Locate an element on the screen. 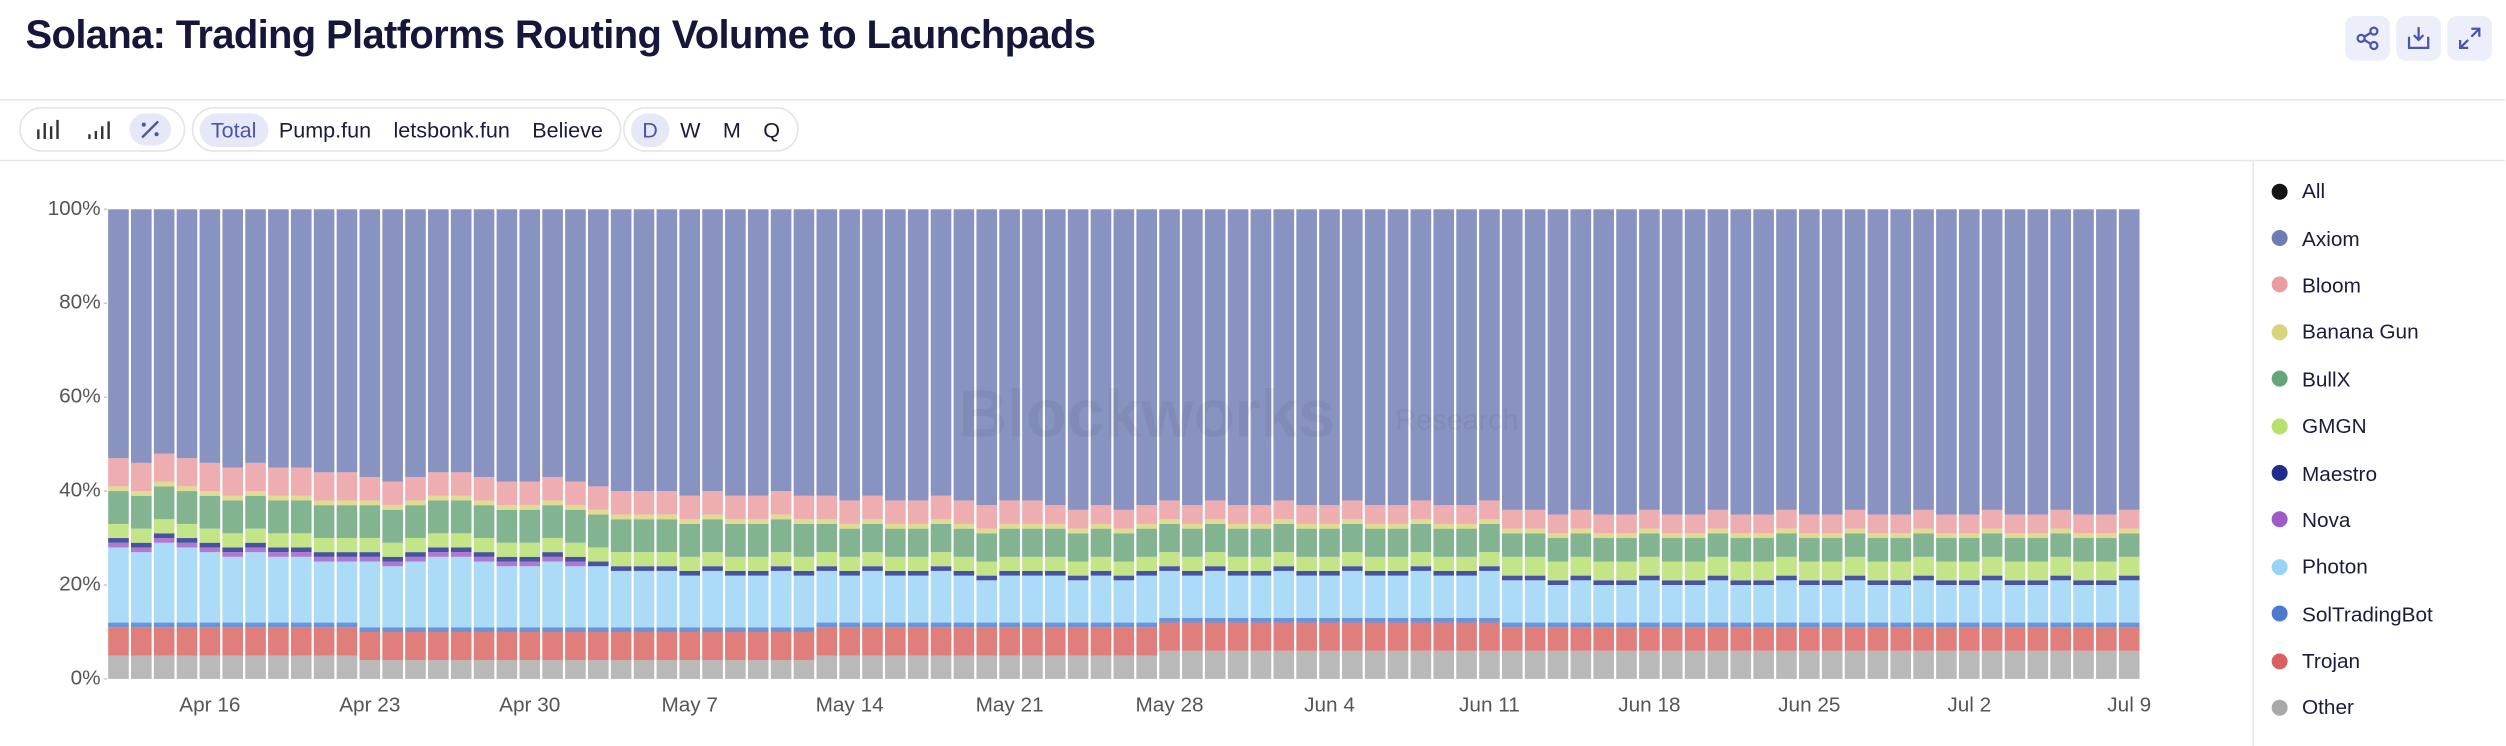 Image resolution: width=2506 pixels, height=746 pixels. legend-item: SolTradingBot is located at coordinates (2352, 613).